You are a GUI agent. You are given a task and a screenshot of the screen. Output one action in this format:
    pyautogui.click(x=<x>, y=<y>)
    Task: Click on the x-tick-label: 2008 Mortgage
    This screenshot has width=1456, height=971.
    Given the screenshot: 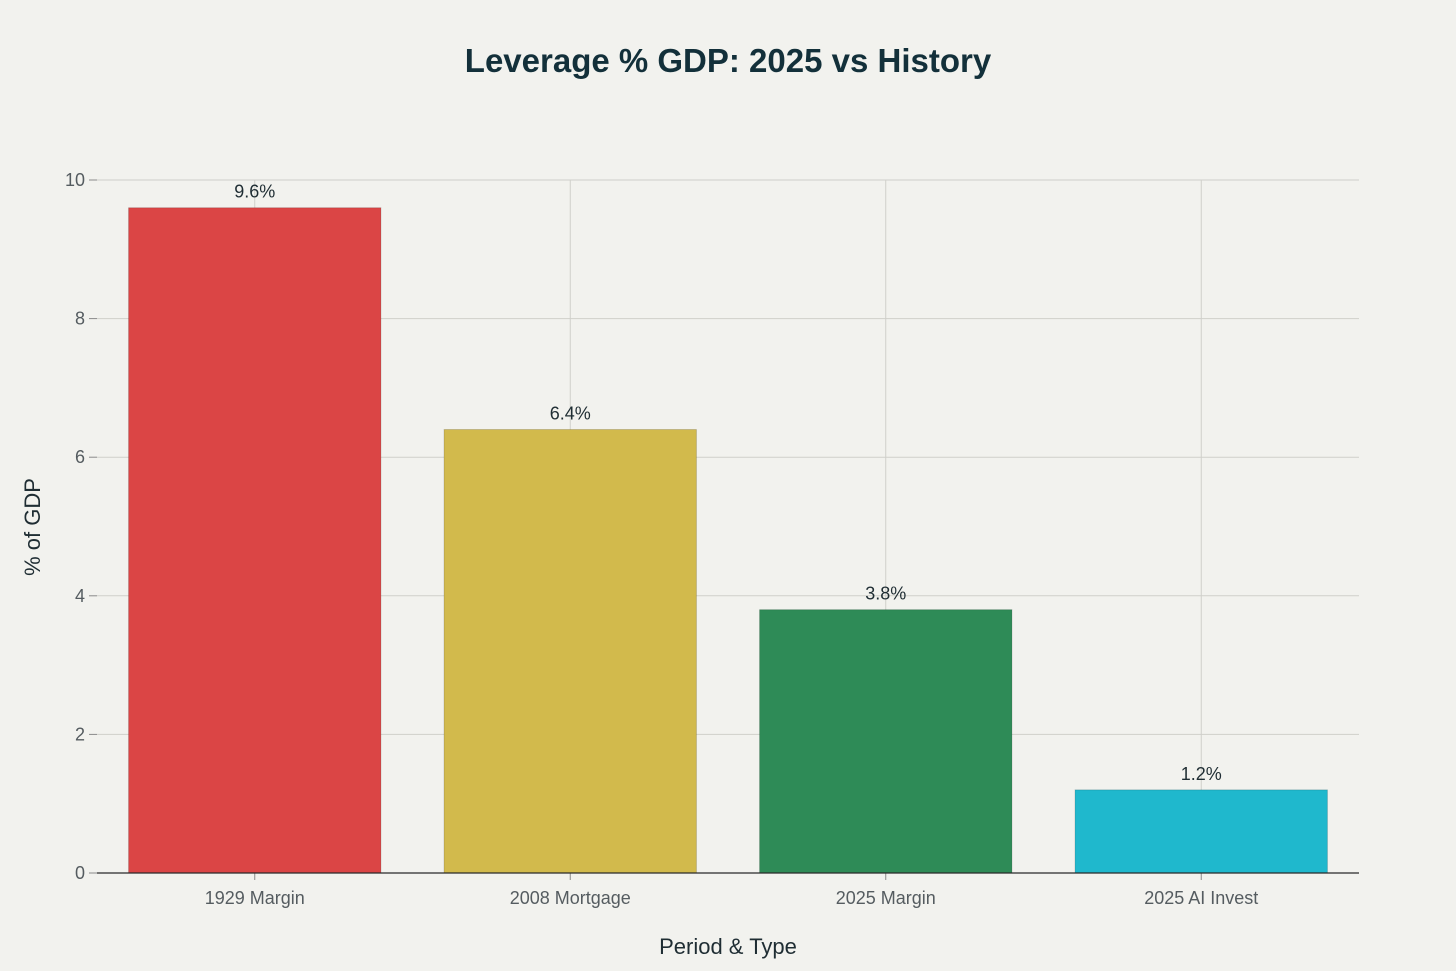 What is the action you would take?
    pyautogui.click(x=570, y=898)
    